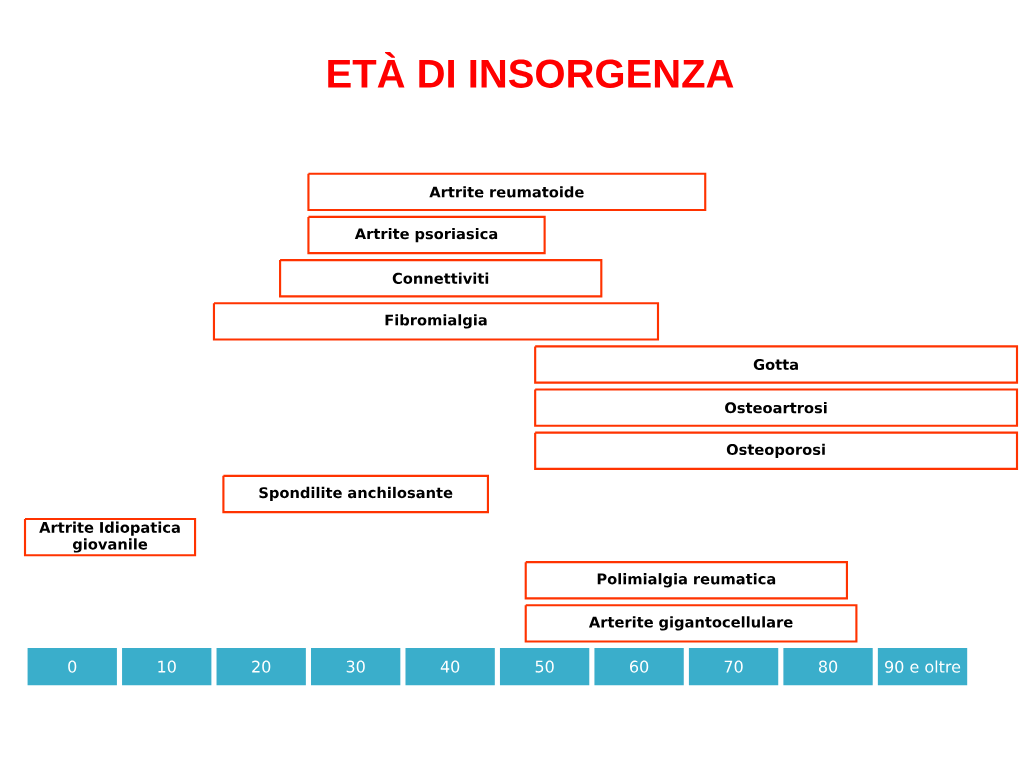 The width and height of the screenshot is (1032, 778). I want to click on y-tick-label: Gotta, so click(775, 364).